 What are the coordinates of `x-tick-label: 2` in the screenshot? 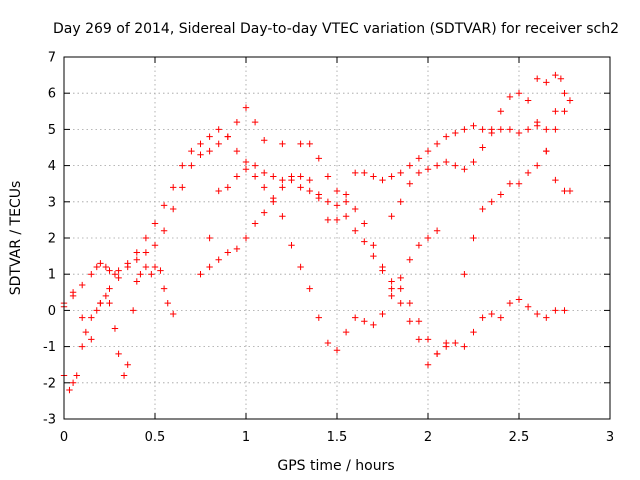 It's located at (428, 437).